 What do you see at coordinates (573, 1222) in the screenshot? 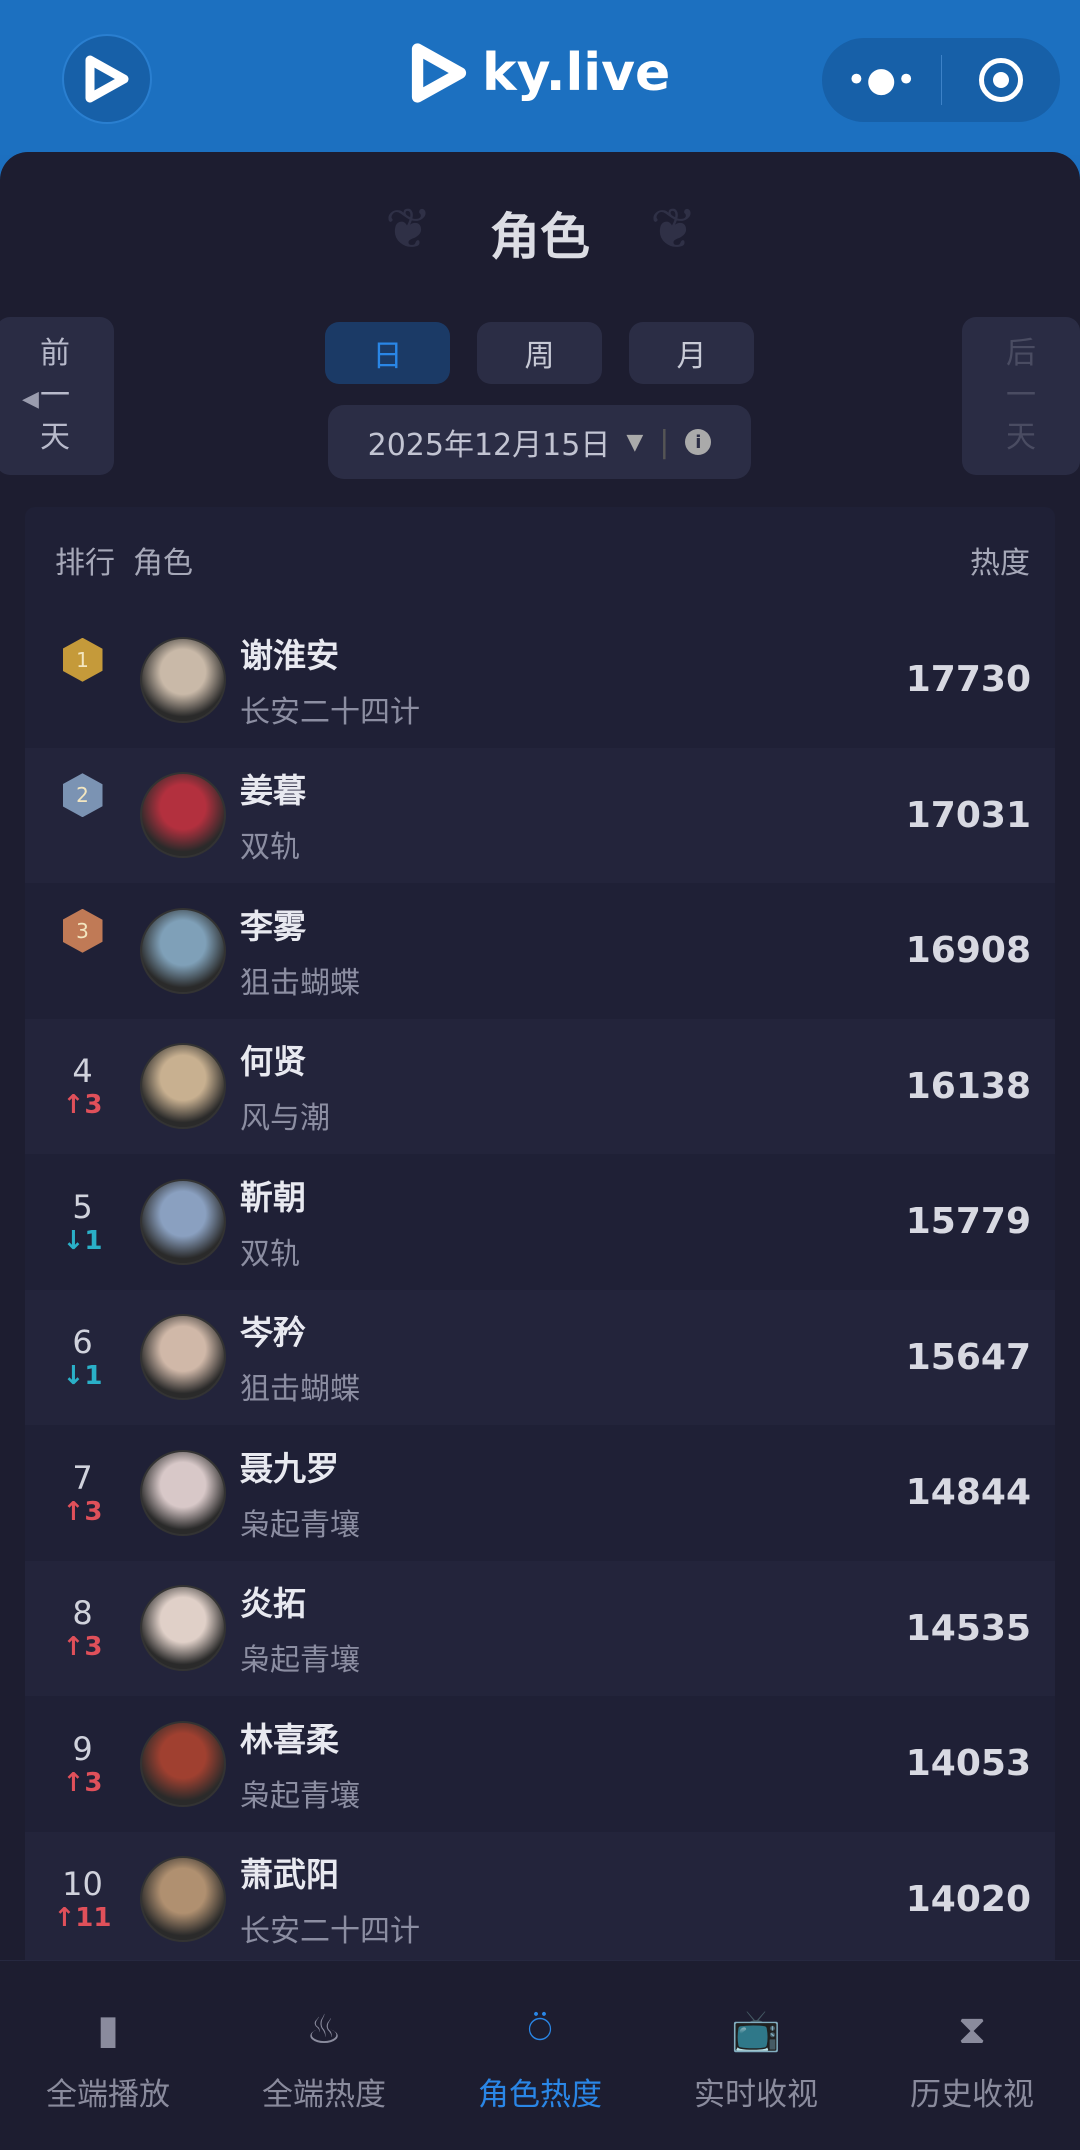
I see `role-info: 靳朝 双轨` at bounding box center [573, 1222].